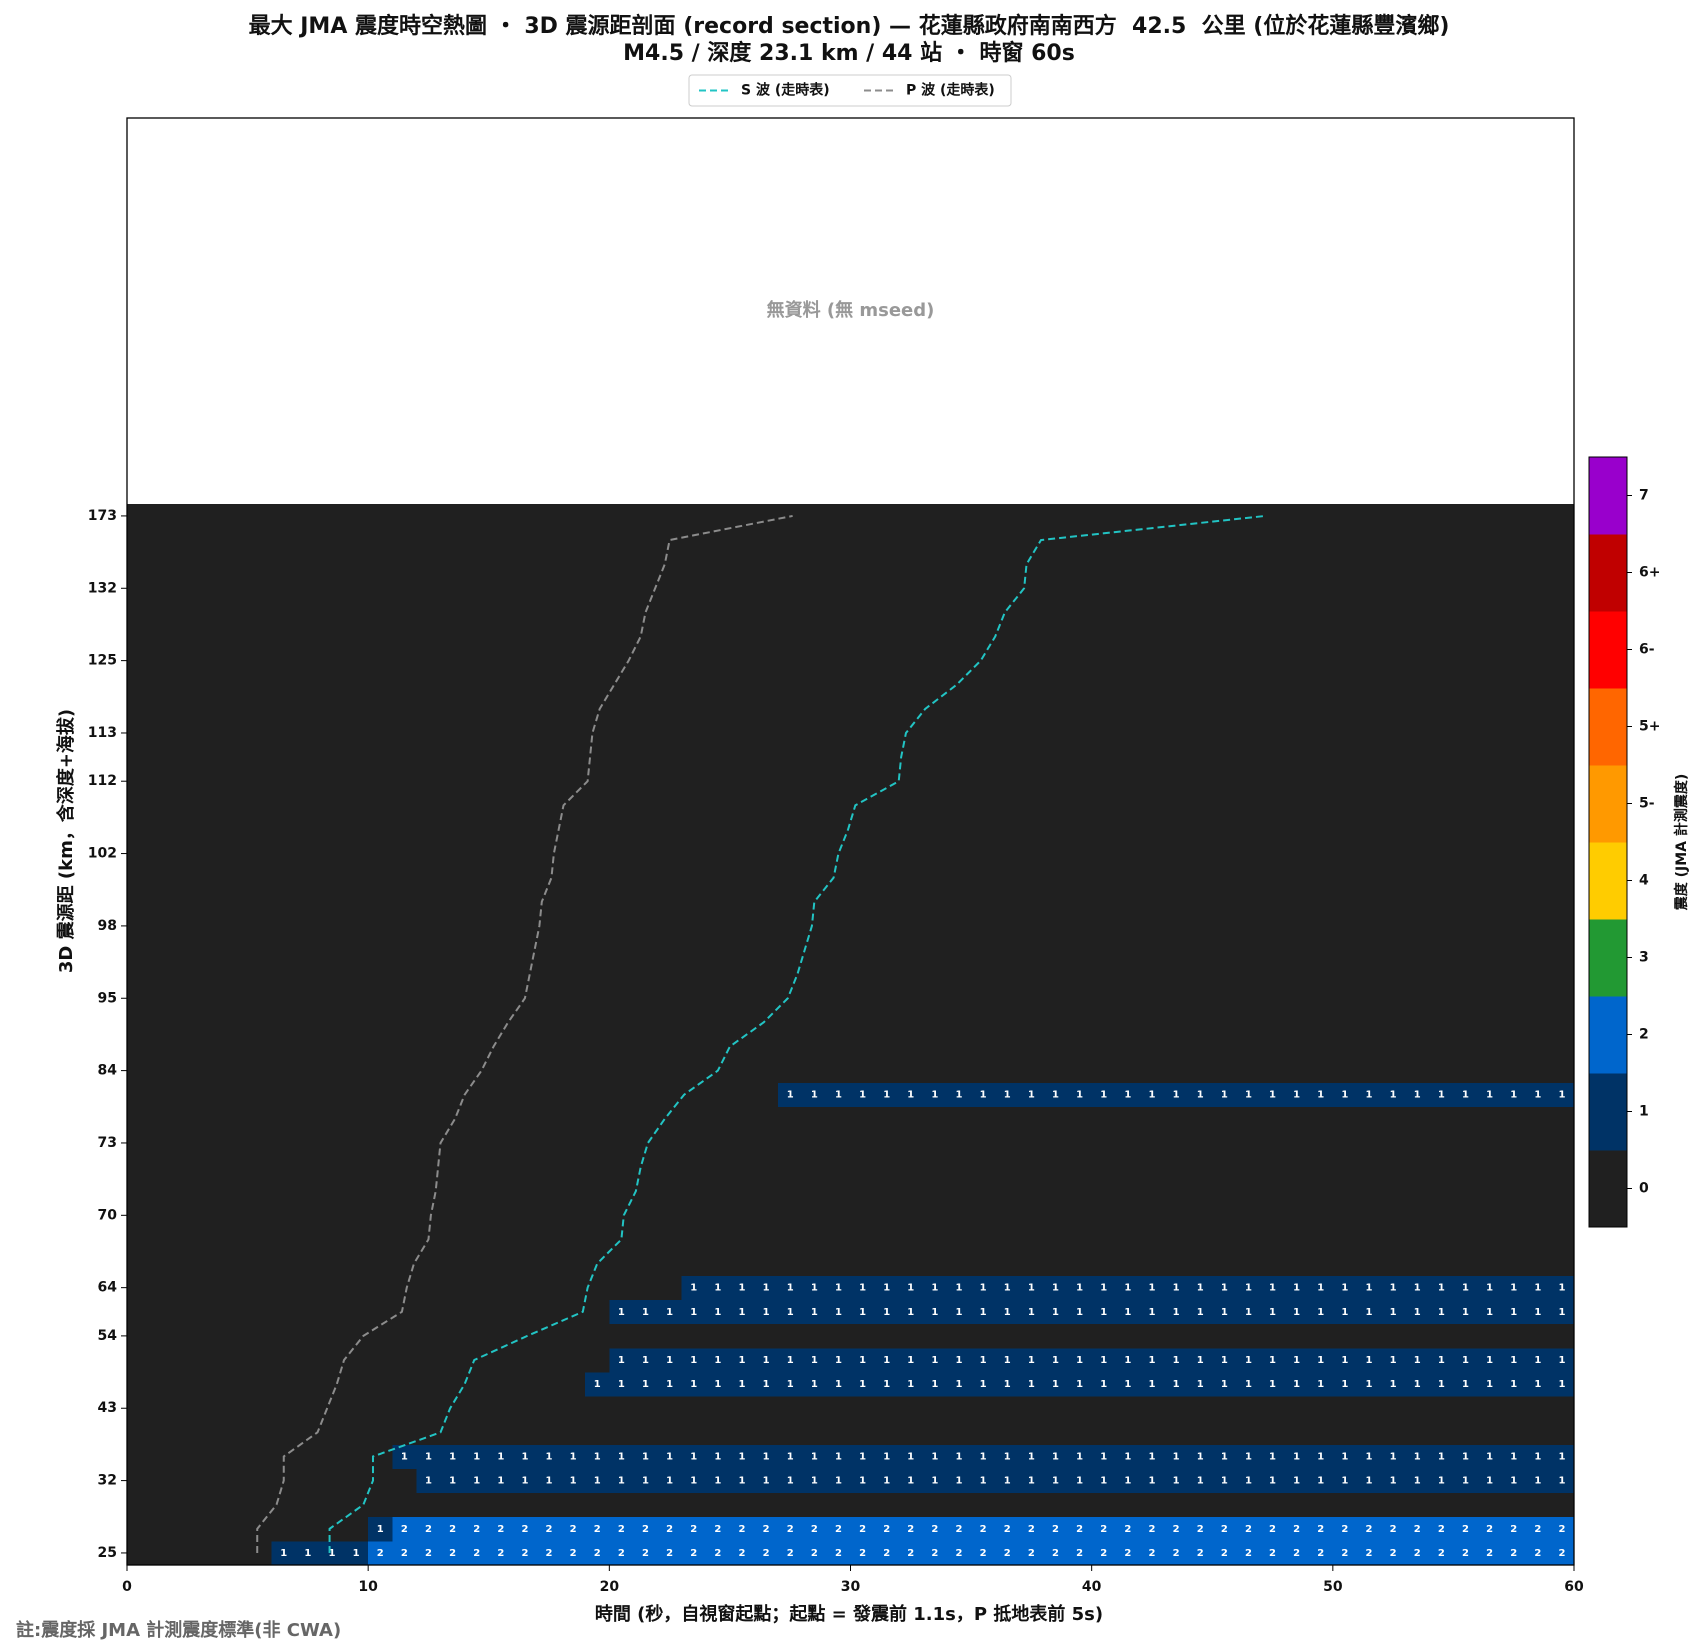 Image resolution: width=1698 pixels, height=1648 pixels. Describe the element at coordinates (1320, 1529) in the screenshot. I see `cell-label: 2` at that location.